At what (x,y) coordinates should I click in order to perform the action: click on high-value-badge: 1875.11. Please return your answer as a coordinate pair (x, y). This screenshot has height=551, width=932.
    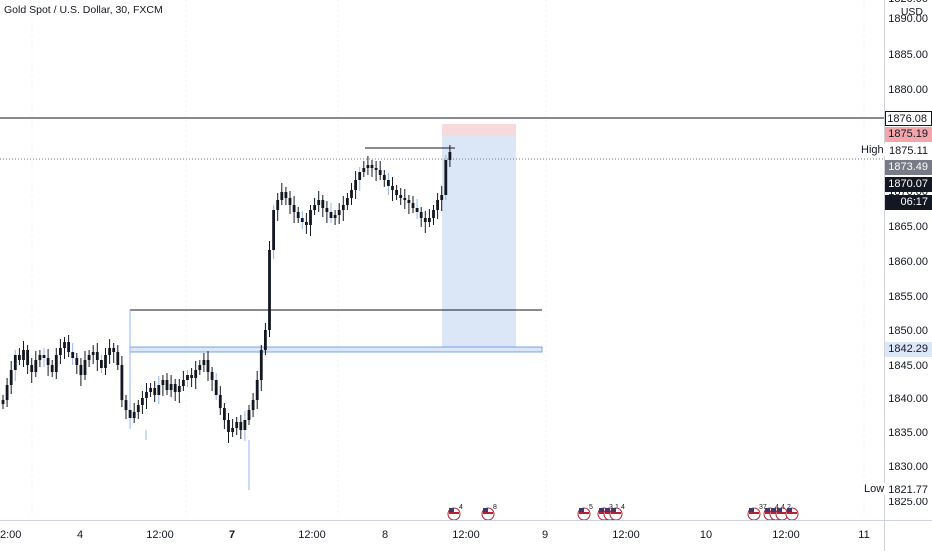
    Looking at the image, I should click on (908, 151).